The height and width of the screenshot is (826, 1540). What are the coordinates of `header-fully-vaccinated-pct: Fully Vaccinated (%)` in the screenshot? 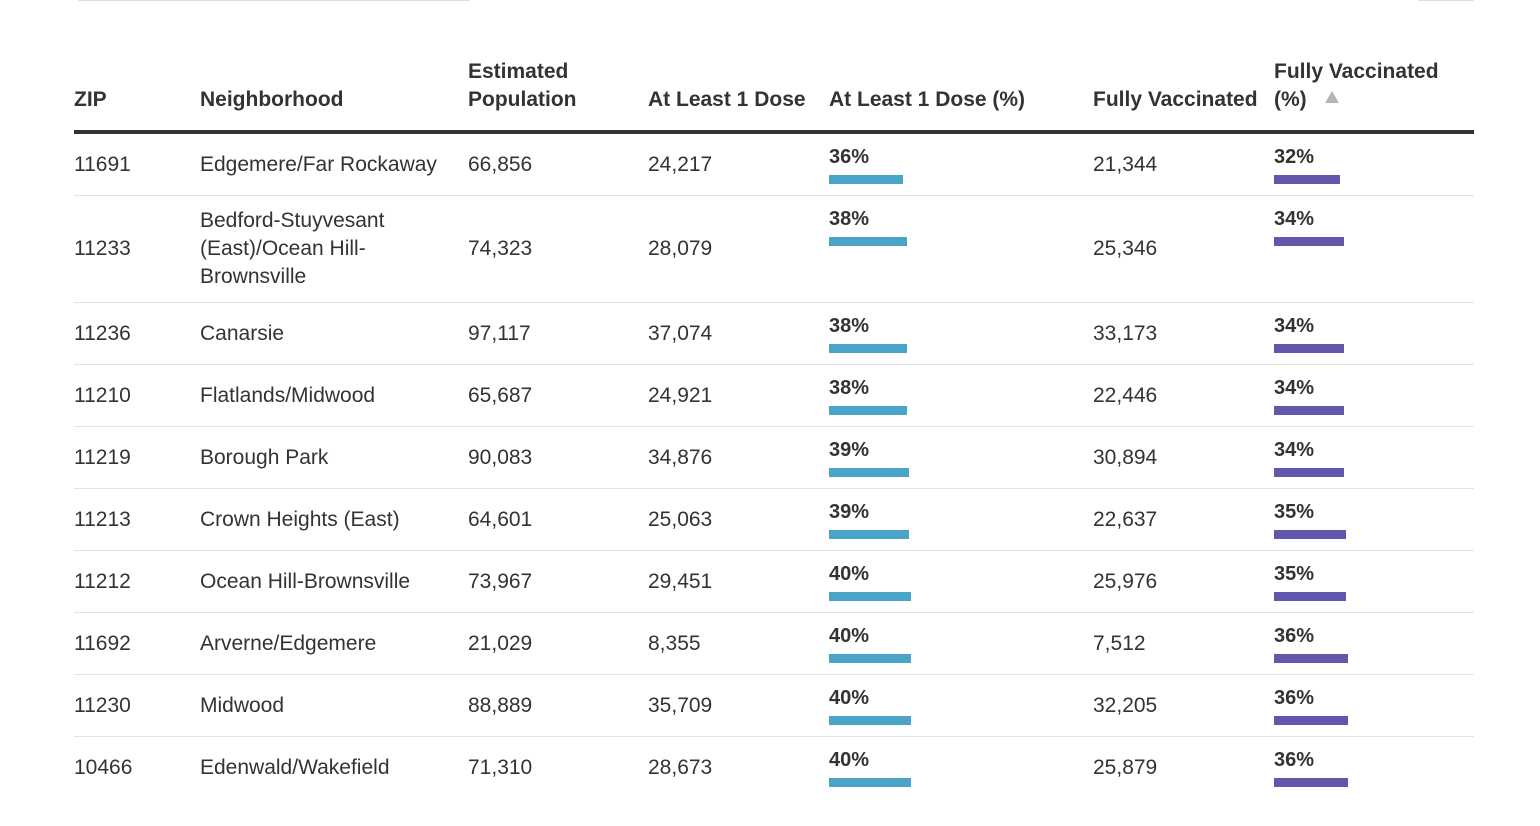 It's located at (1374, 94).